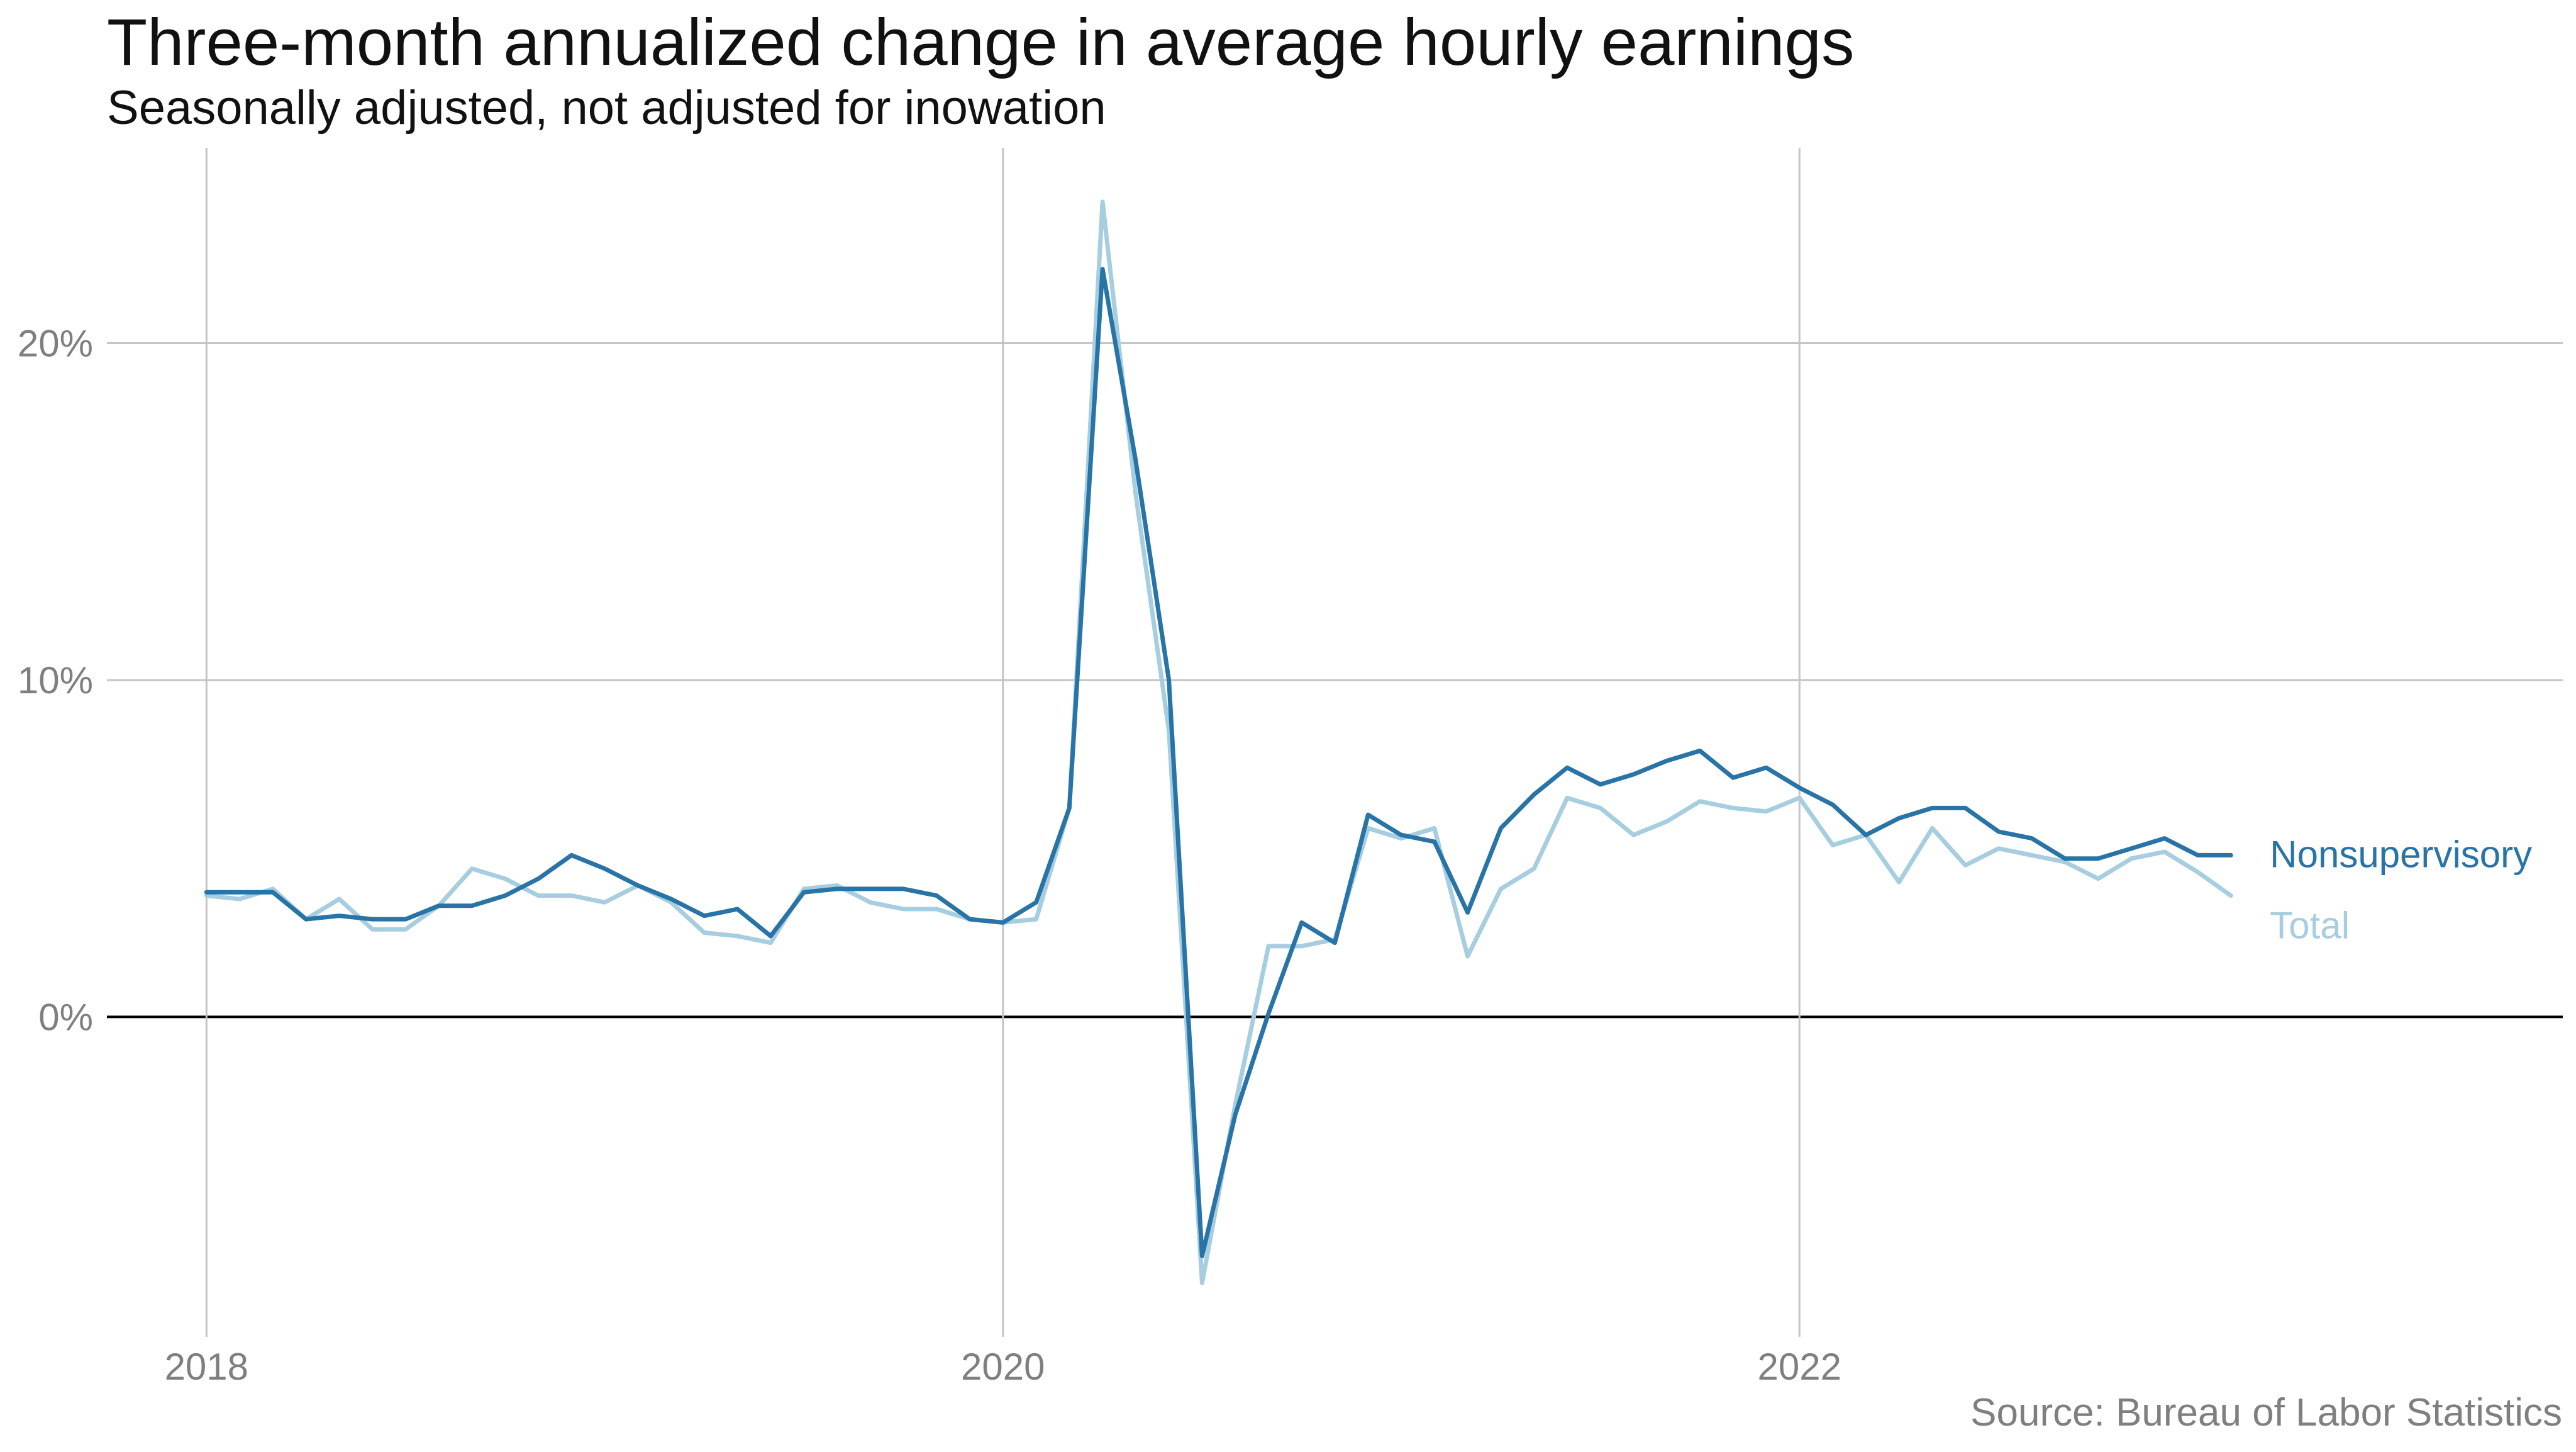 The width and height of the screenshot is (2576, 1452). I want to click on x-tick-label: 2020, so click(1003, 1367).